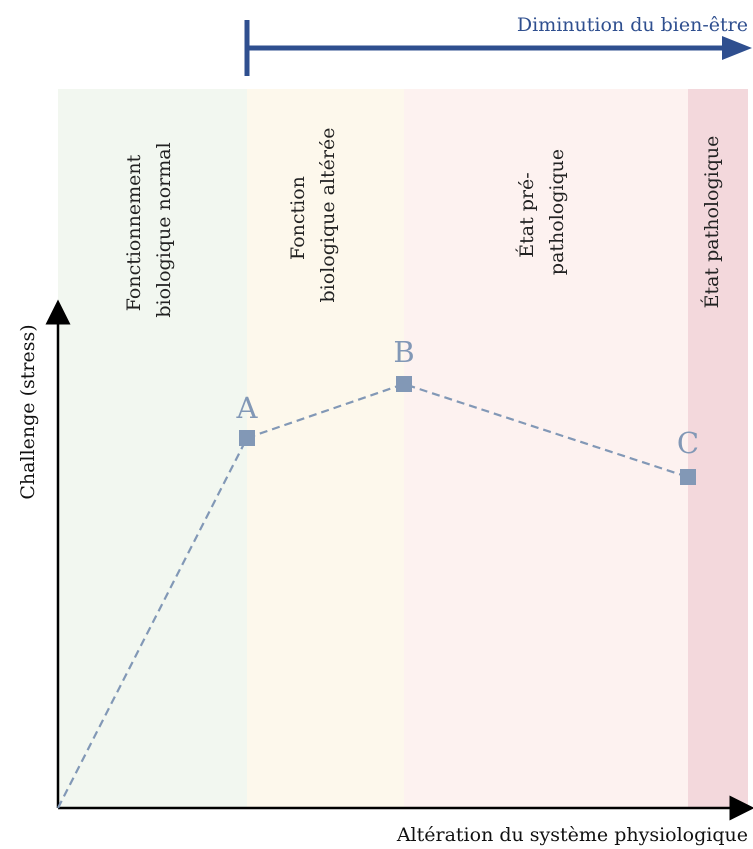  Describe the element at coordinates (711, 222) in the screenshot. I see `zone-label-pathologic: État pathologique` at that location.